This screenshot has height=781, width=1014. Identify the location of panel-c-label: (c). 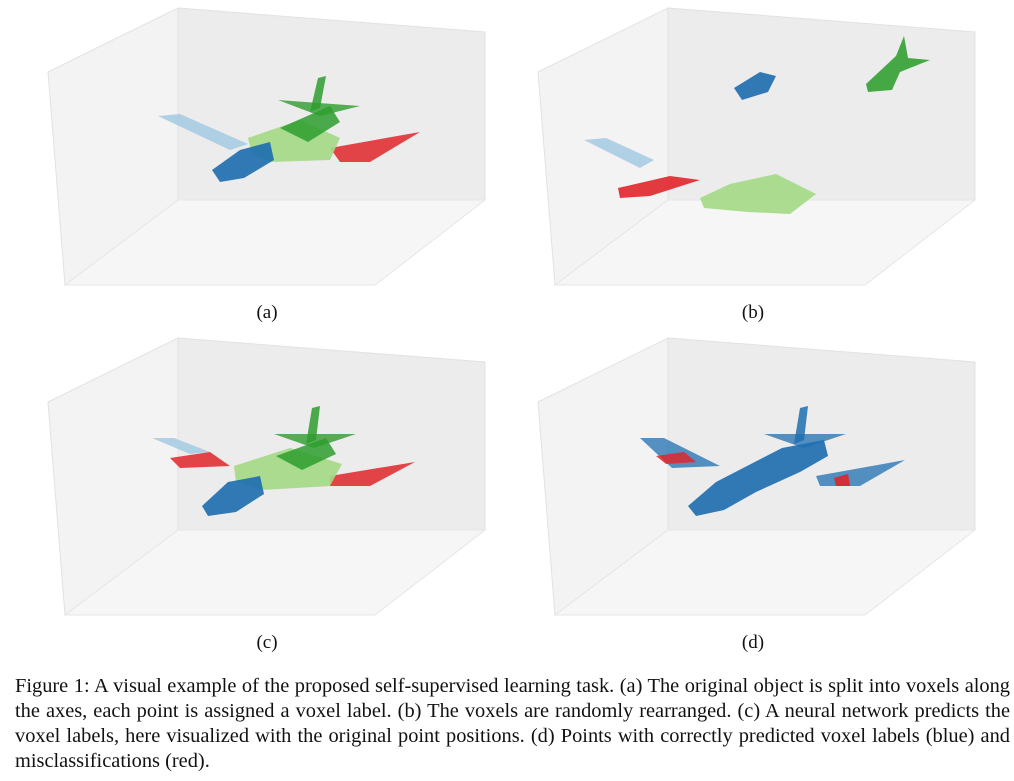
(267, 642).